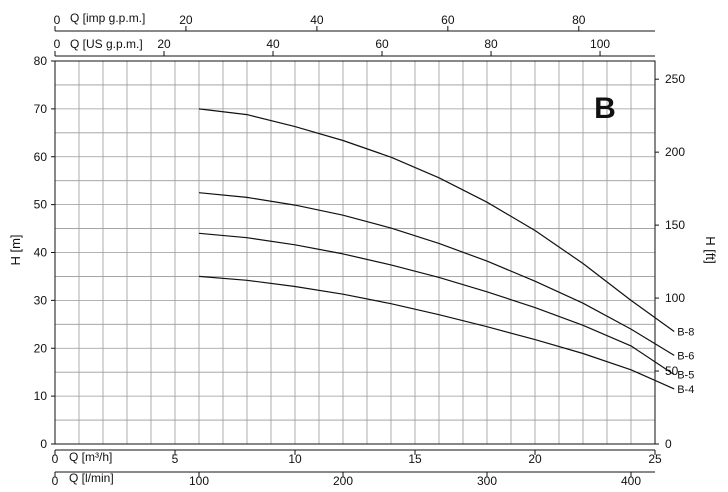  Describe the element at coordinates (491, 44) in the screenshot. I see `x-us-gpm-tick-label: 80` at that location.